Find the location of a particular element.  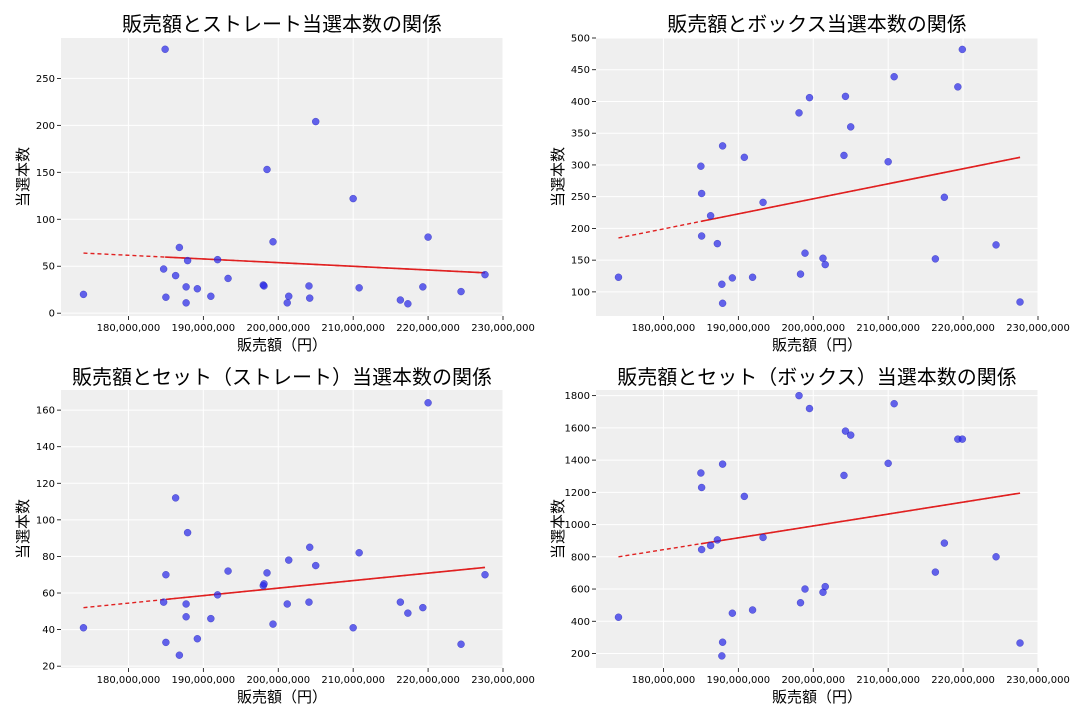

chart-title: 販売額とセット（ボックス）当選本数の関係 is located at coordinates (816, 377).